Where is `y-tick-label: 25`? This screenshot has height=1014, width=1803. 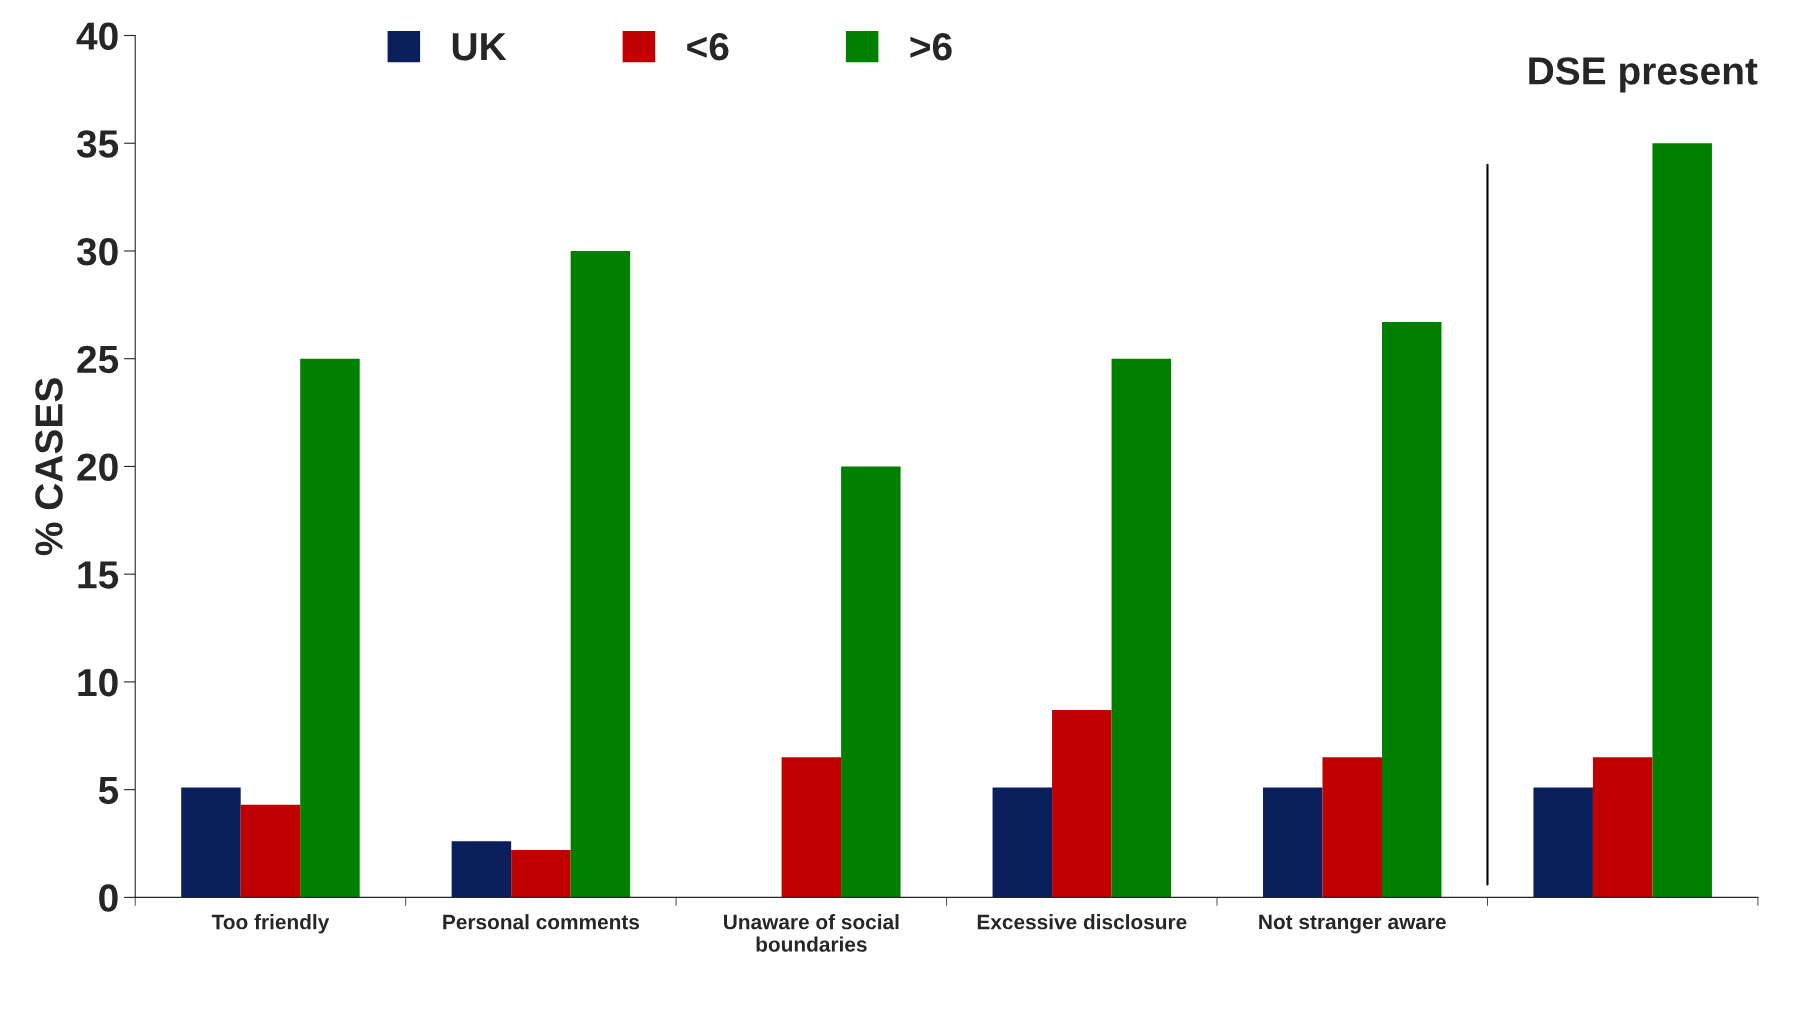
y-tick-label: 25 is located at coordinates (98, 359).